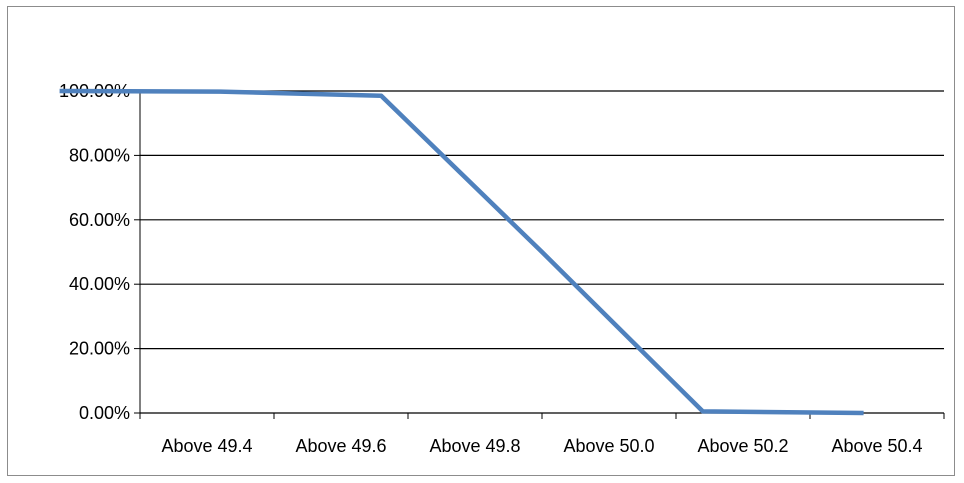 This screenshot has height=483, width=964. Describe the element at coordinates (99, 349) in the screenshot. I see `y-tick-label: 20.00%` at that location.